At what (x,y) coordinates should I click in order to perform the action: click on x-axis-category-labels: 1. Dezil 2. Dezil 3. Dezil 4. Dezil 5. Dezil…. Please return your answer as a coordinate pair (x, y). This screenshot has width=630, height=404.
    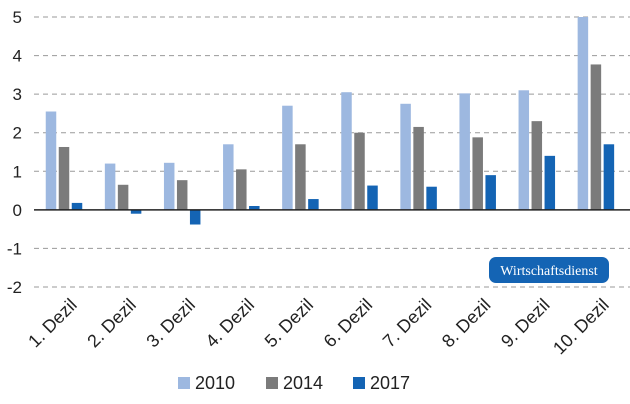
    Looking at the image, I should click on (318, 327).